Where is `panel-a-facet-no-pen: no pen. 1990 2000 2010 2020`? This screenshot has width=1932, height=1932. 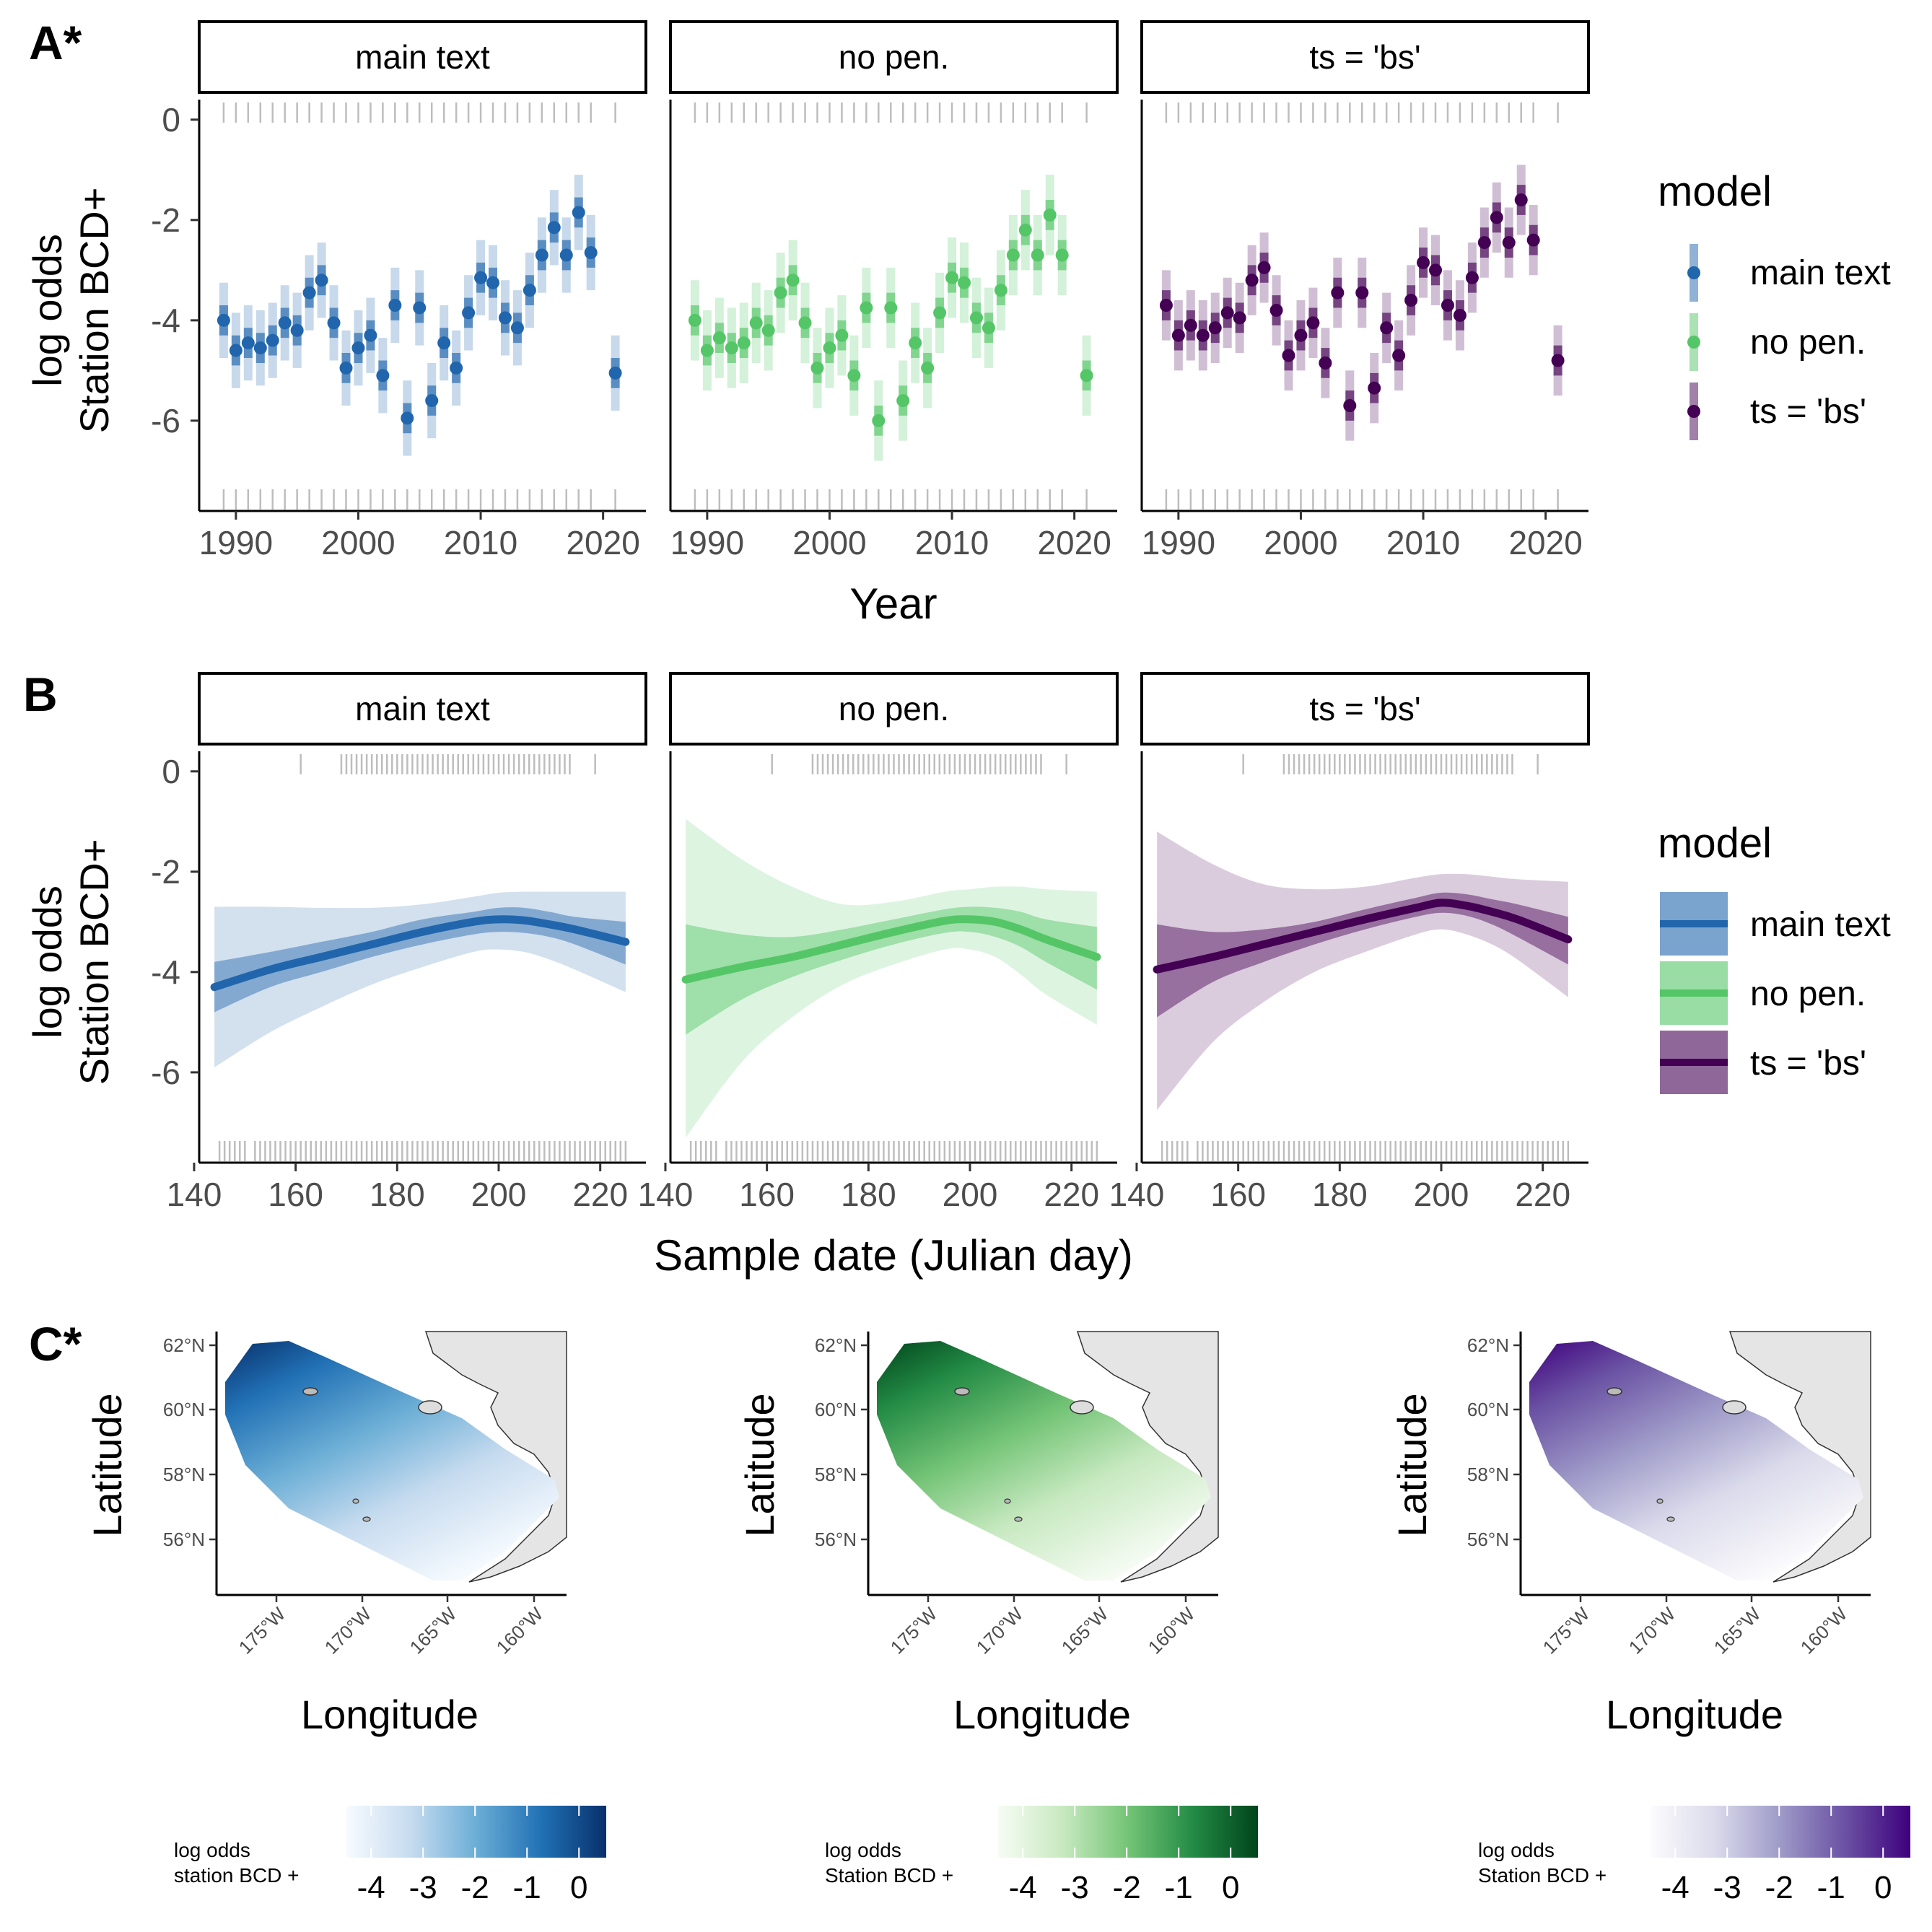
panel-a-facet-no-pen: no pen. 1990 2000 2010 2020 is located at coordinates (894, 290).